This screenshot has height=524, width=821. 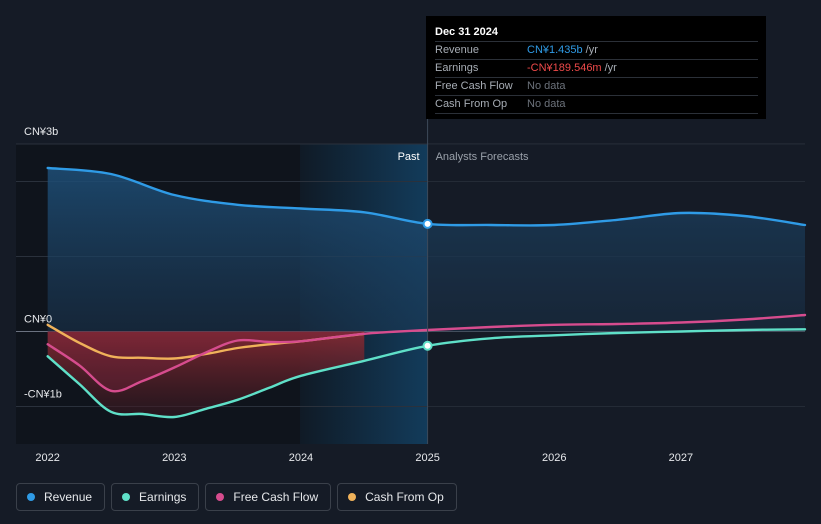 I want to click on legend-item-free-cash-flow: Free Cash Flow, so click(x=268, y=497).